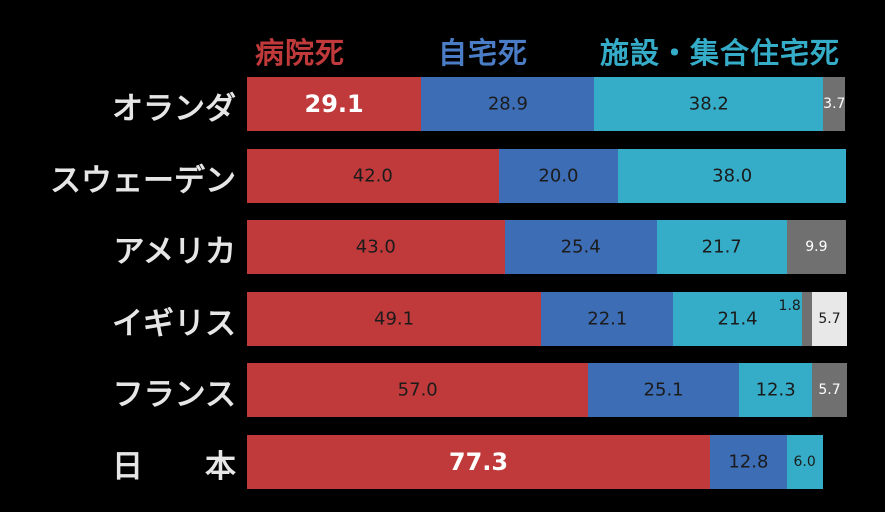 The width and height of the screenshot is (885, 512). I want to click on data-label: 6.0, so click(804, 461).